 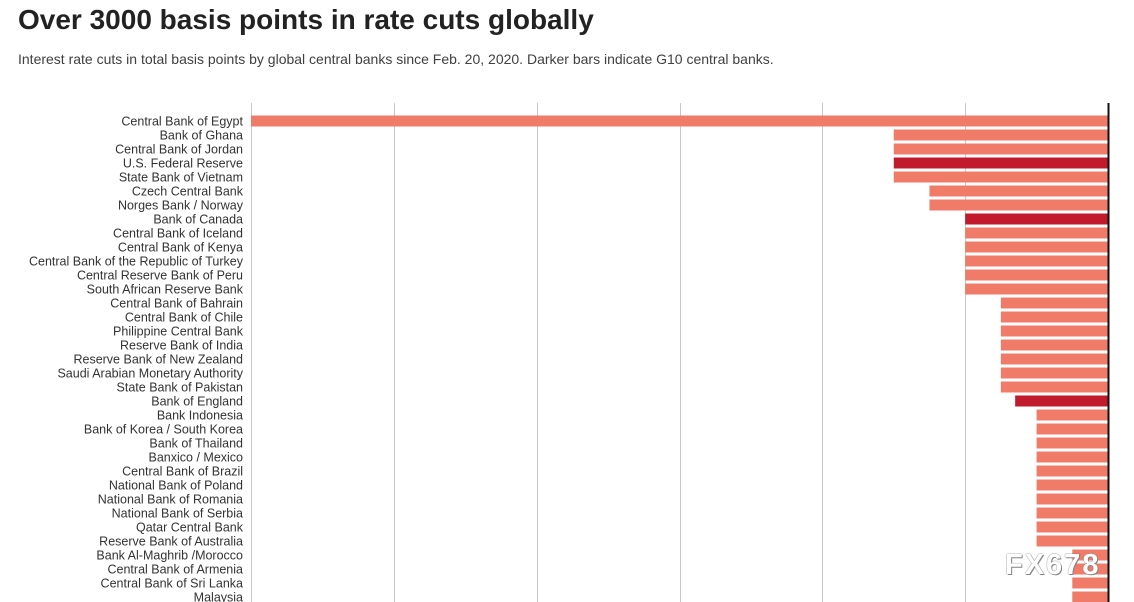 What do you see at coordinates (182, 472) in the screenshot?
I see `category-label: Central Bank of Brazil` at bounding box center [182, 472].